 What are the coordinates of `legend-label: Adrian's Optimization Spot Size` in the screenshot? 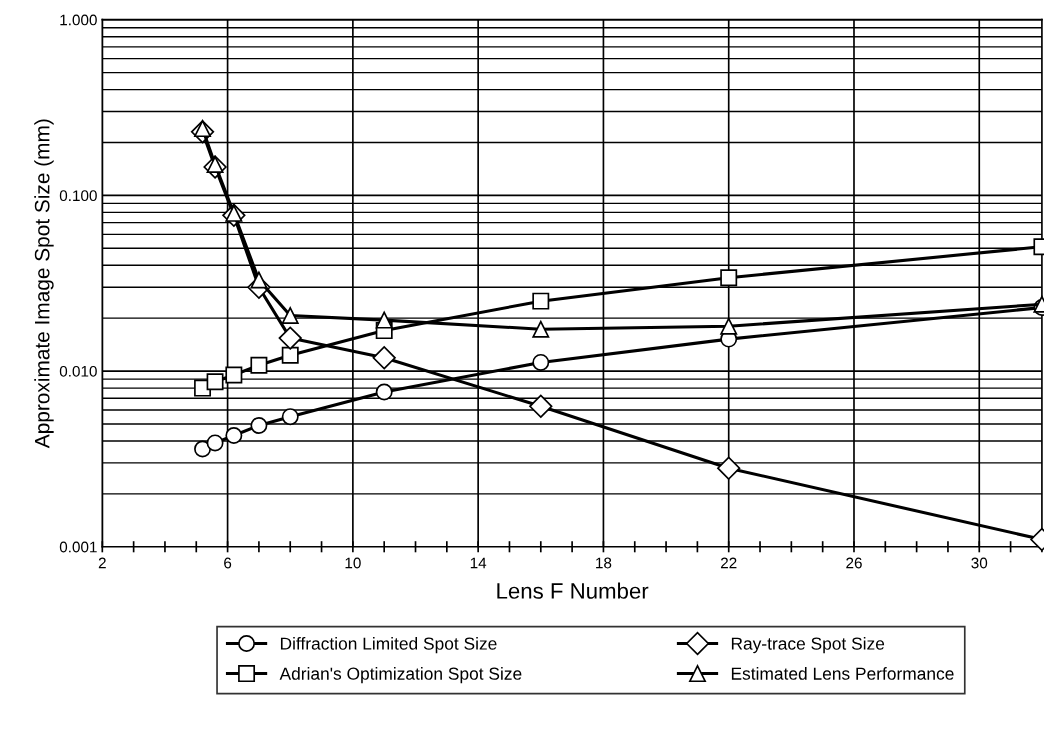 It's located at (400, 675).